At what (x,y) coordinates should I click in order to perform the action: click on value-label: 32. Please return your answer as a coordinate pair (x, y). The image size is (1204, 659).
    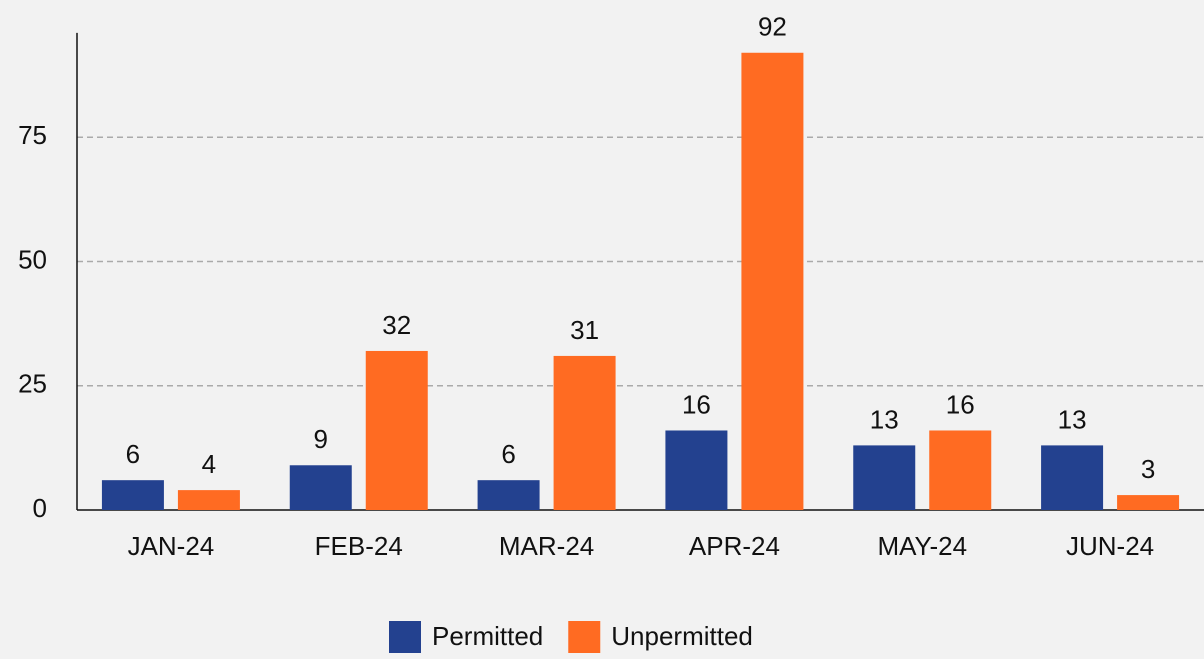
    Looking at the image, I should click on (396, 325).